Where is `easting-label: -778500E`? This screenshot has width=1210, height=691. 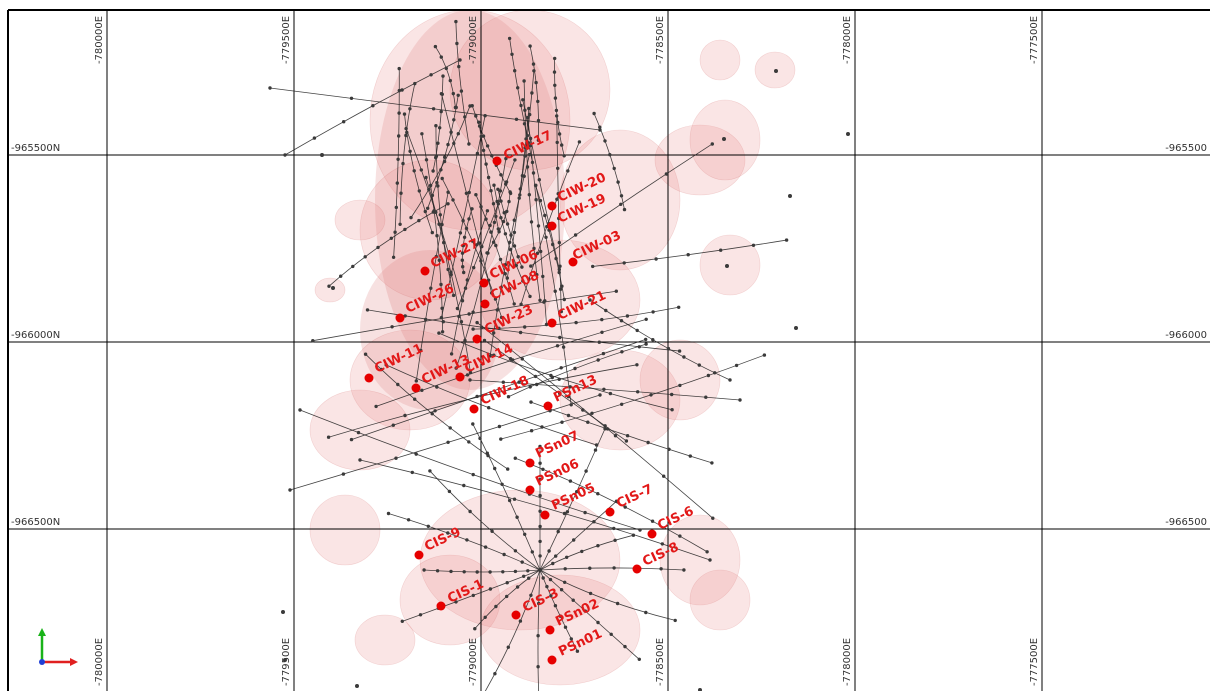
easting-label: -778500E is located at coordinates (660, 662).